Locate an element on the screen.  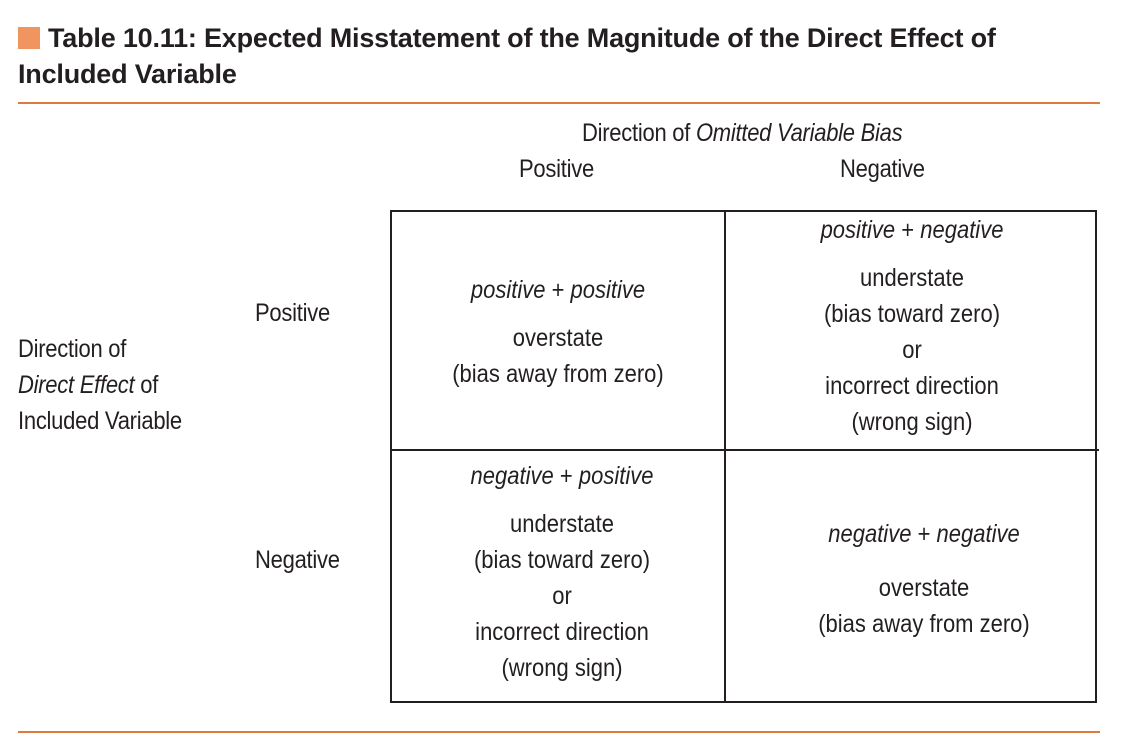
column-group-header: Direction of Omitted Variable Bias is located at coordinates (742, 133).